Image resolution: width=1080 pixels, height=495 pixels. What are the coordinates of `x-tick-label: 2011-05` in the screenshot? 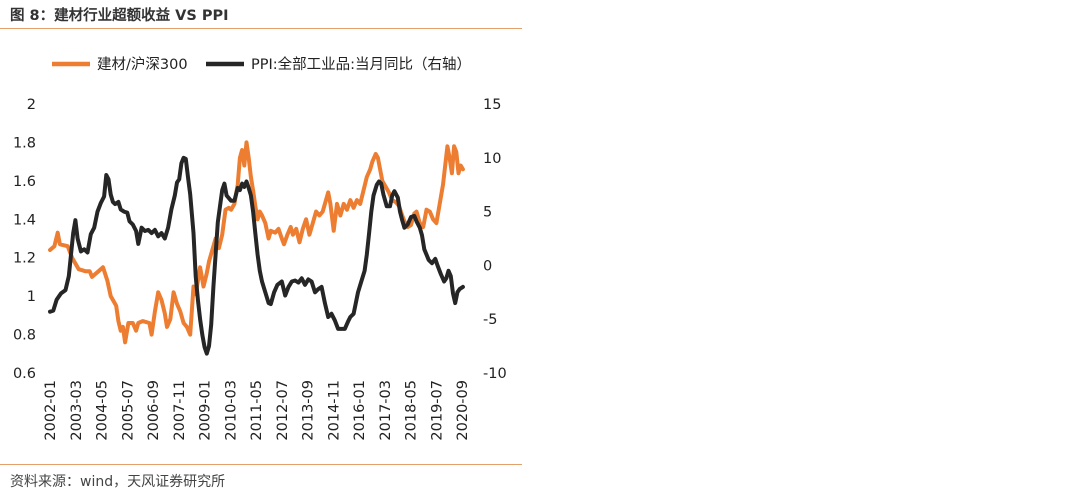 It's located at (257, 410).